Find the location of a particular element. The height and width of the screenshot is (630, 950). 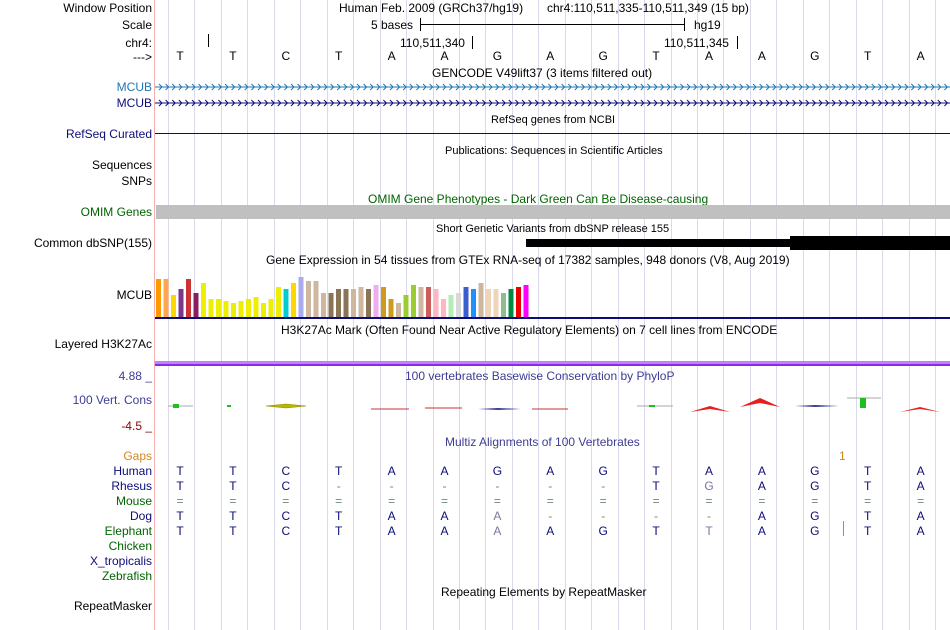

position-text: chr4:110,511,335-110,511,349 (15 bp) is located at coordinates (648, 8).